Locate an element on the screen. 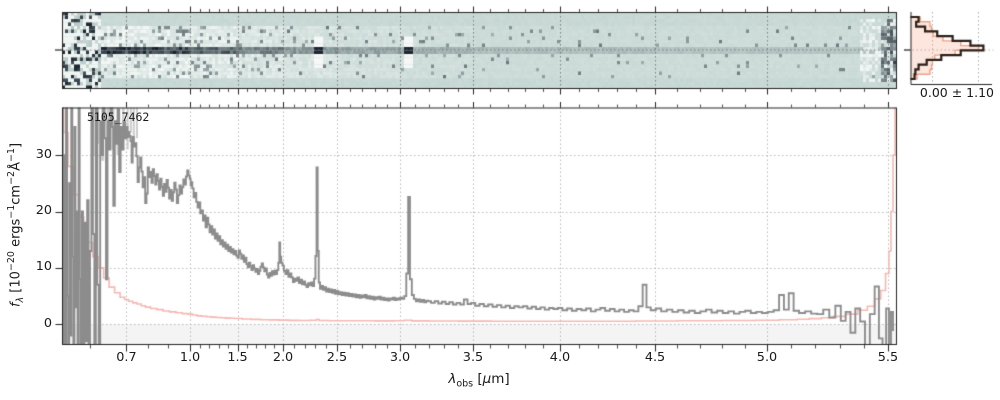 The image size is (1000, 400). x-tick-label: 0.7 is located at coordinates (126, 357).